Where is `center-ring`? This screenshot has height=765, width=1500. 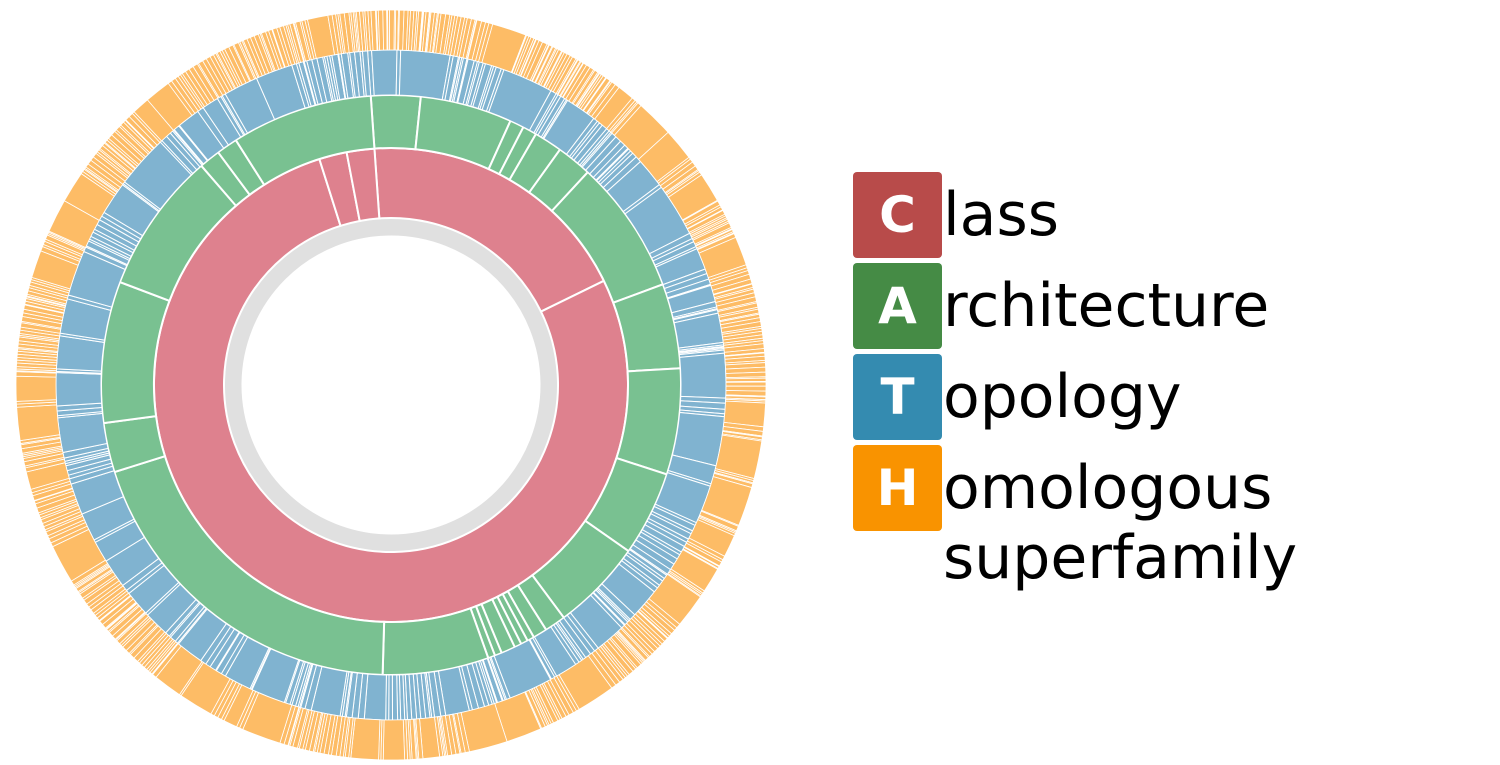
center-ring is located at coordinates (391, 385).